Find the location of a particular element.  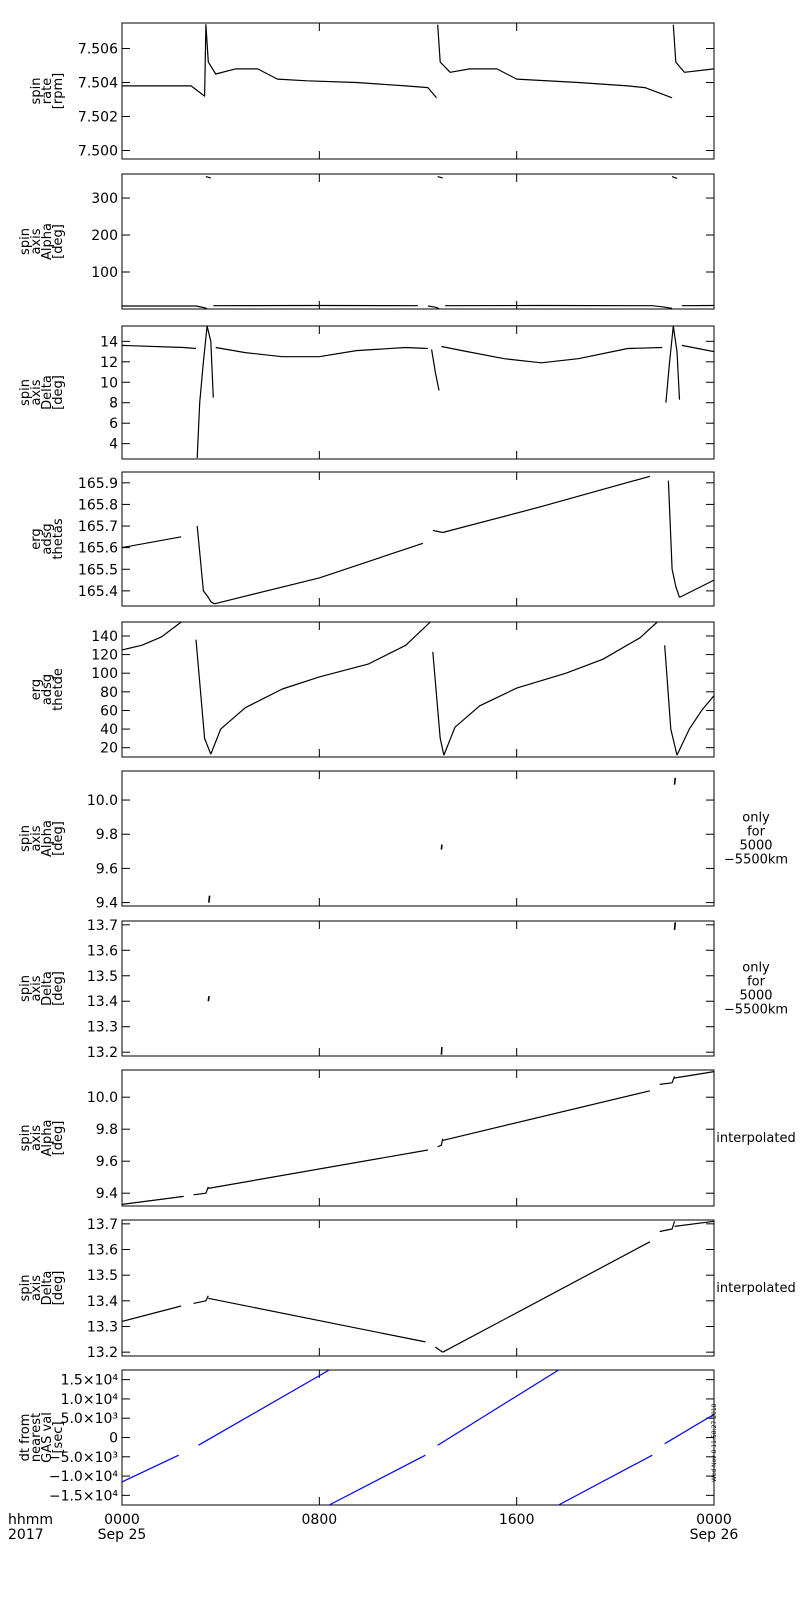

y-axis-label-line: thetas is located at coordinates (58, 538).